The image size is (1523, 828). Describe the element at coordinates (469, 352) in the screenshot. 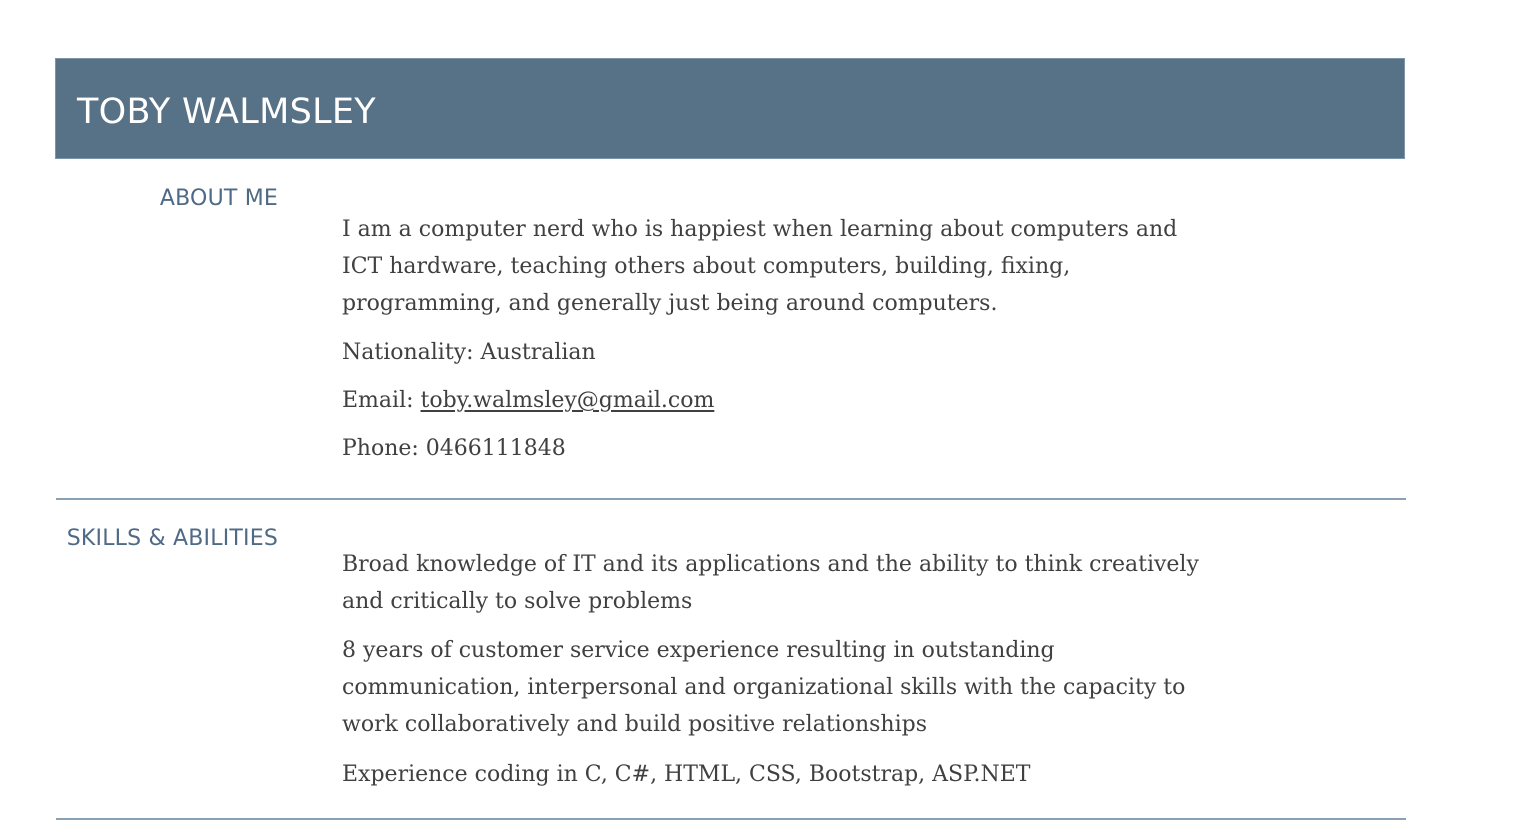

I see `nationality-line: Nationality: Australian` at that location.